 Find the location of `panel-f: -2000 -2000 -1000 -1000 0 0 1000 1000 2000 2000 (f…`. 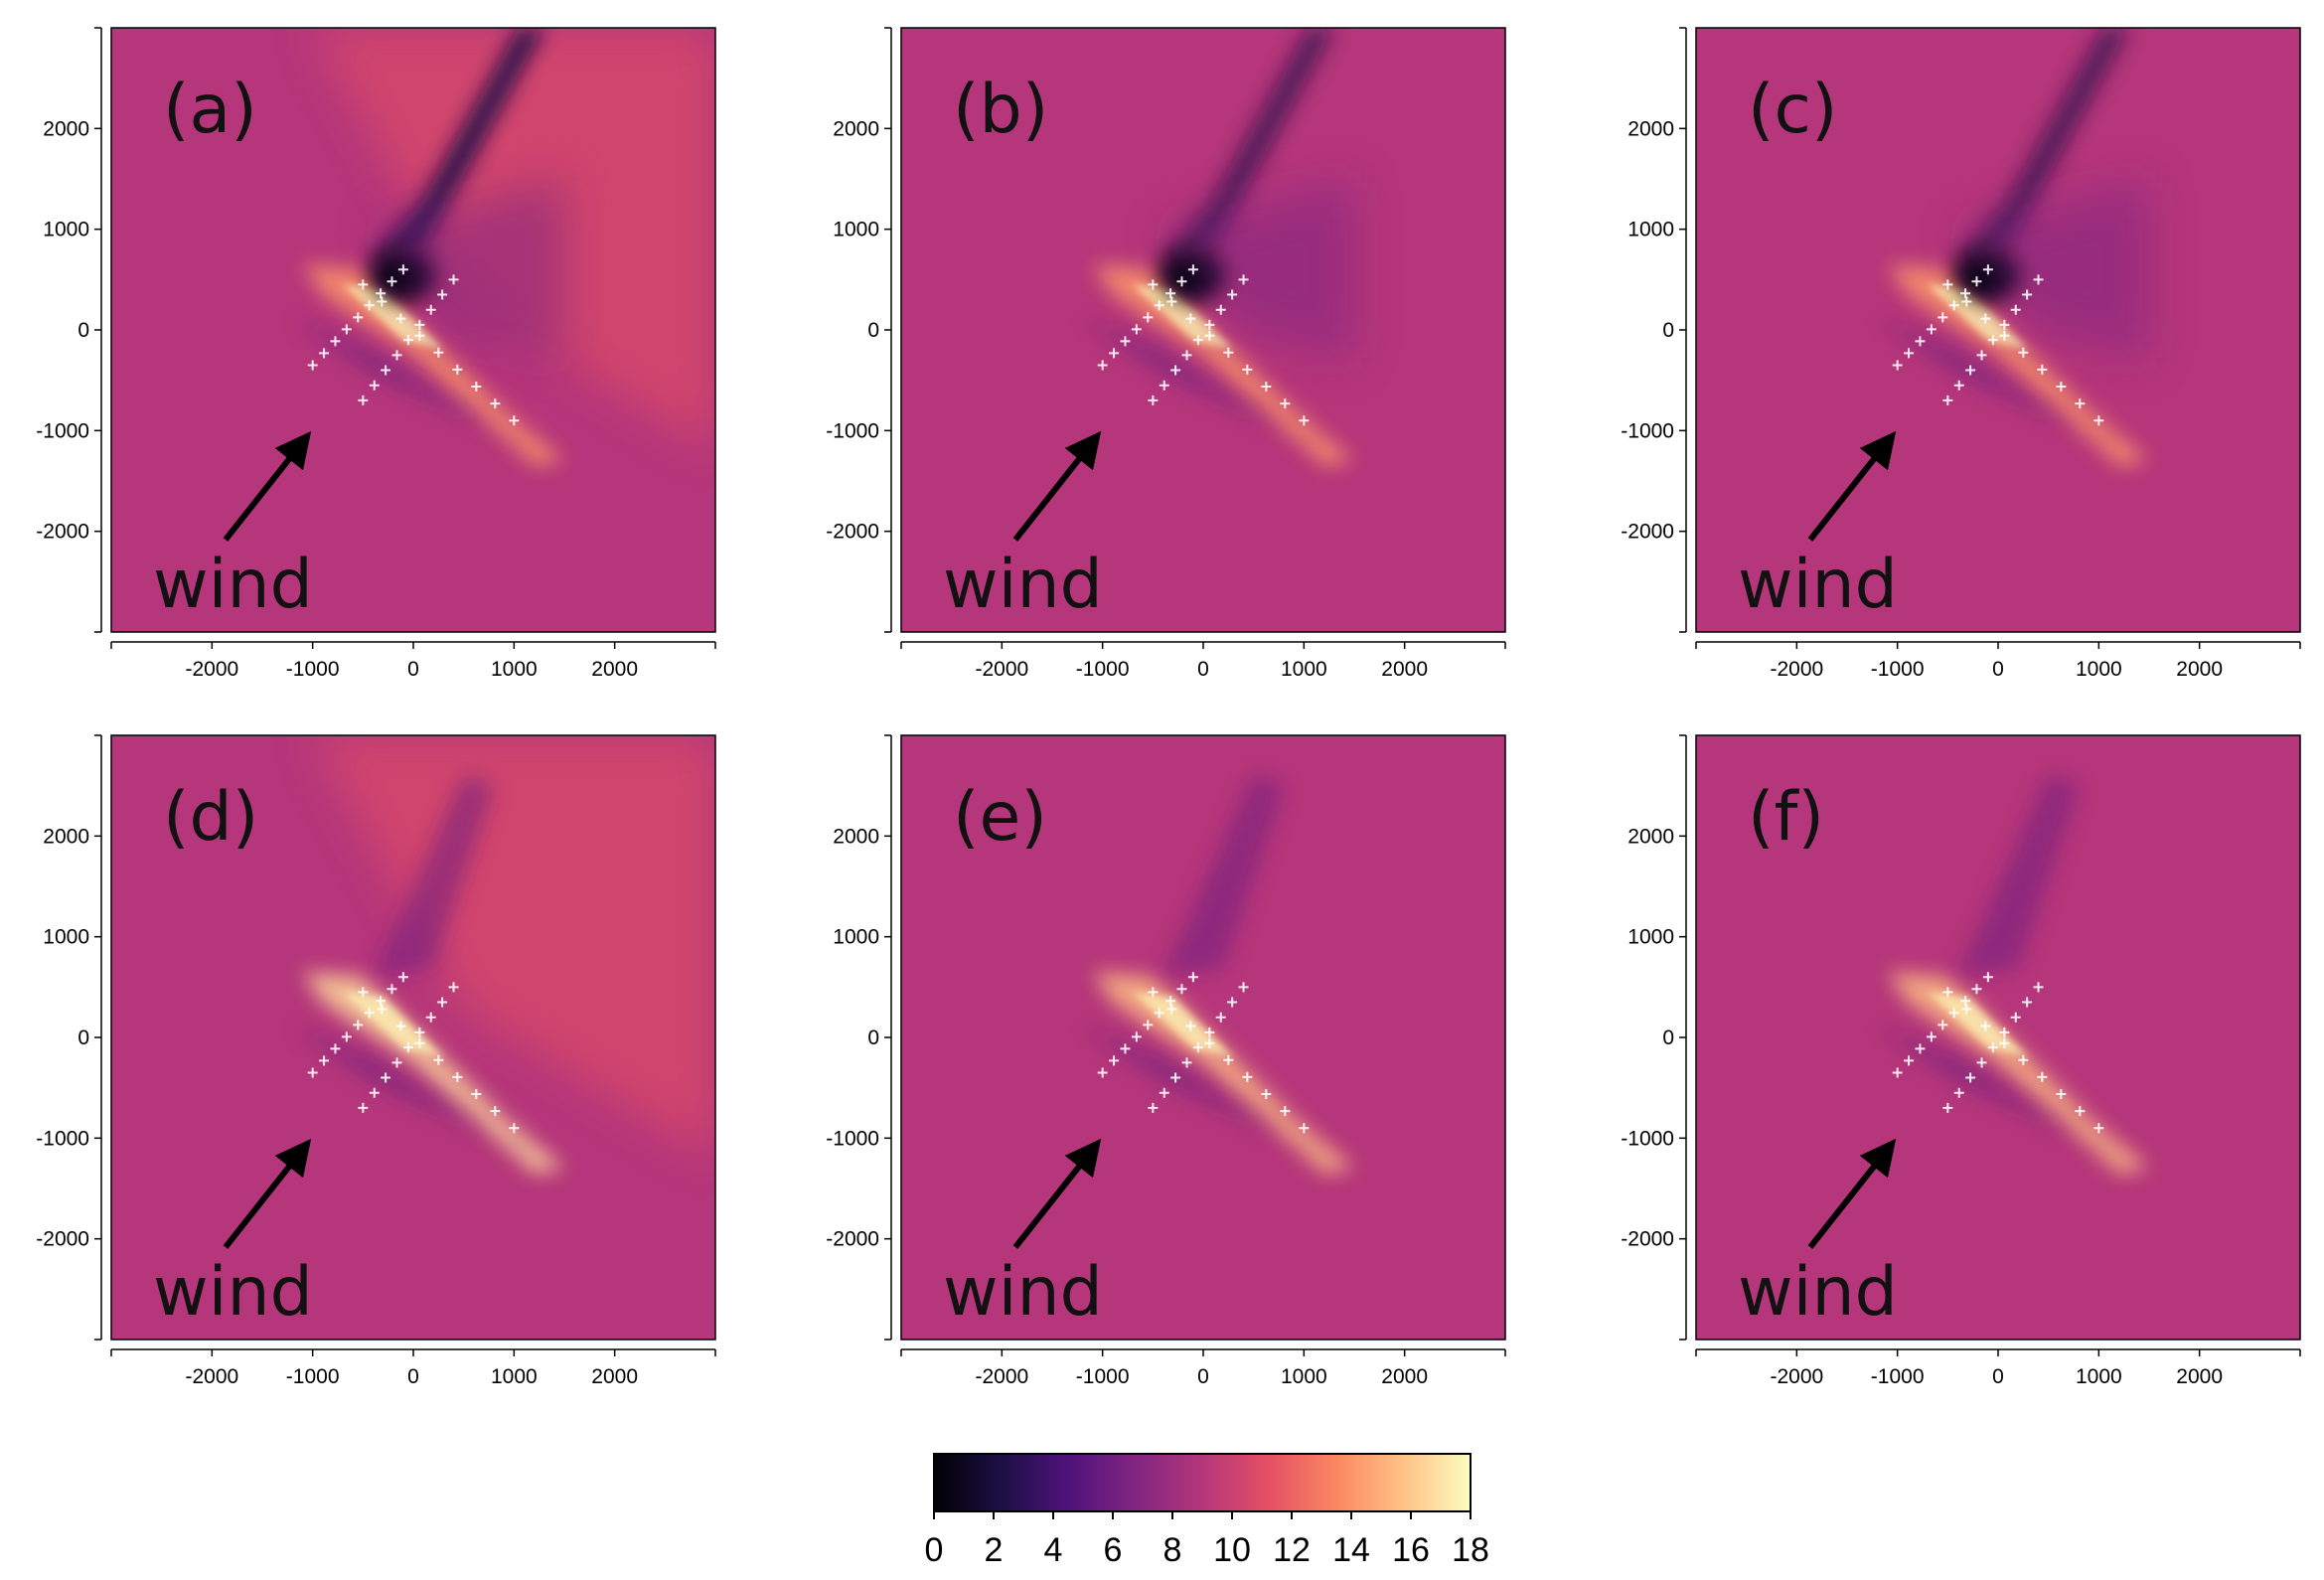

panel-f: -2000 -2000 -1000 -1000 0 0 1000 1000 2000 2000 (f… is located at coordinates (1961, 1061).